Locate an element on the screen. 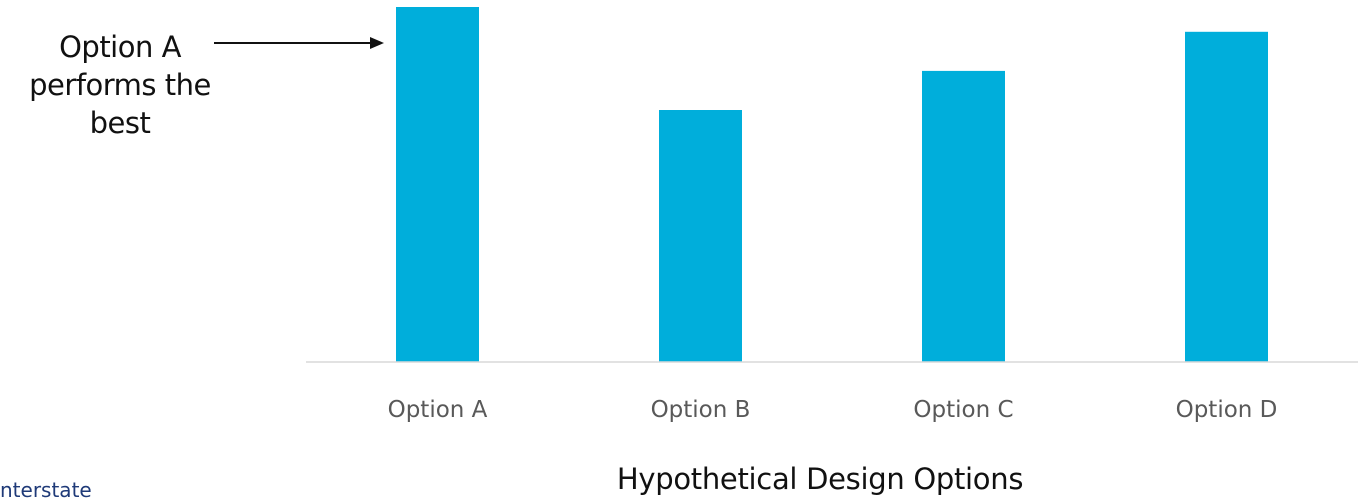  annotation-line-1: Option A is located at coordinates (120, 47).